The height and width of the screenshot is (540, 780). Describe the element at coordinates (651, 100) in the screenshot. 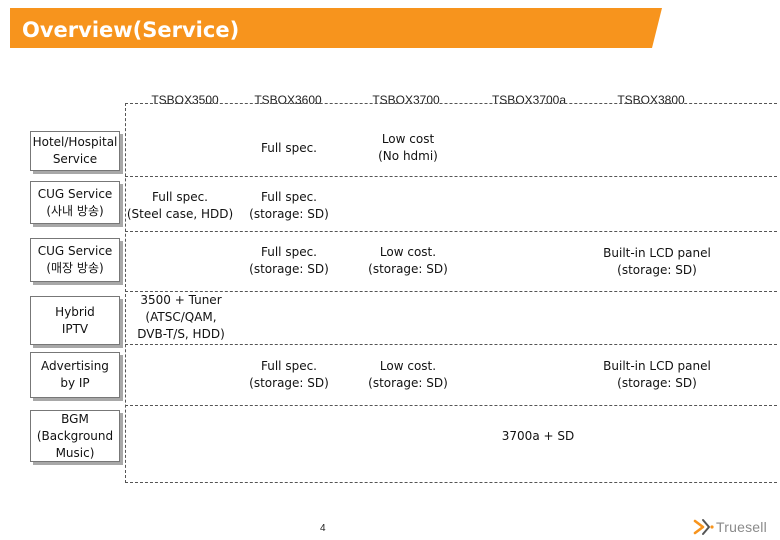

I see `column-header-tsbox3800: TSBOX3800` at that location.